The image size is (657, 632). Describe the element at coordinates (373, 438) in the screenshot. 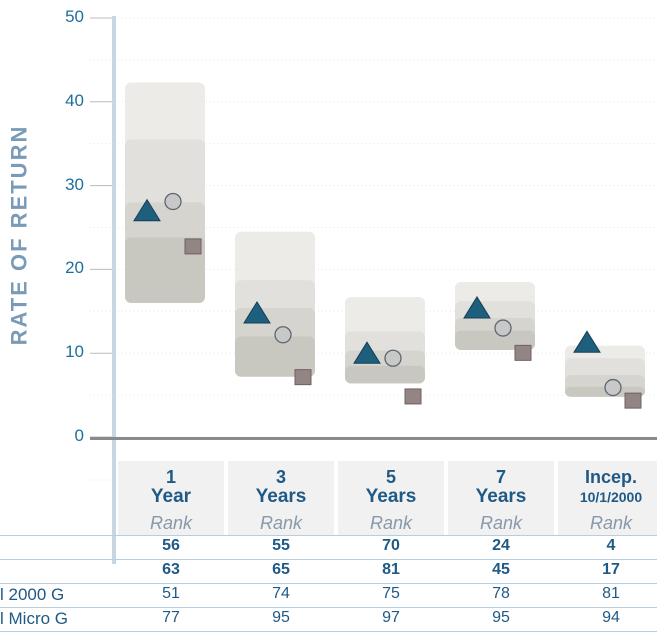

I see `x-axis-line` at that location.